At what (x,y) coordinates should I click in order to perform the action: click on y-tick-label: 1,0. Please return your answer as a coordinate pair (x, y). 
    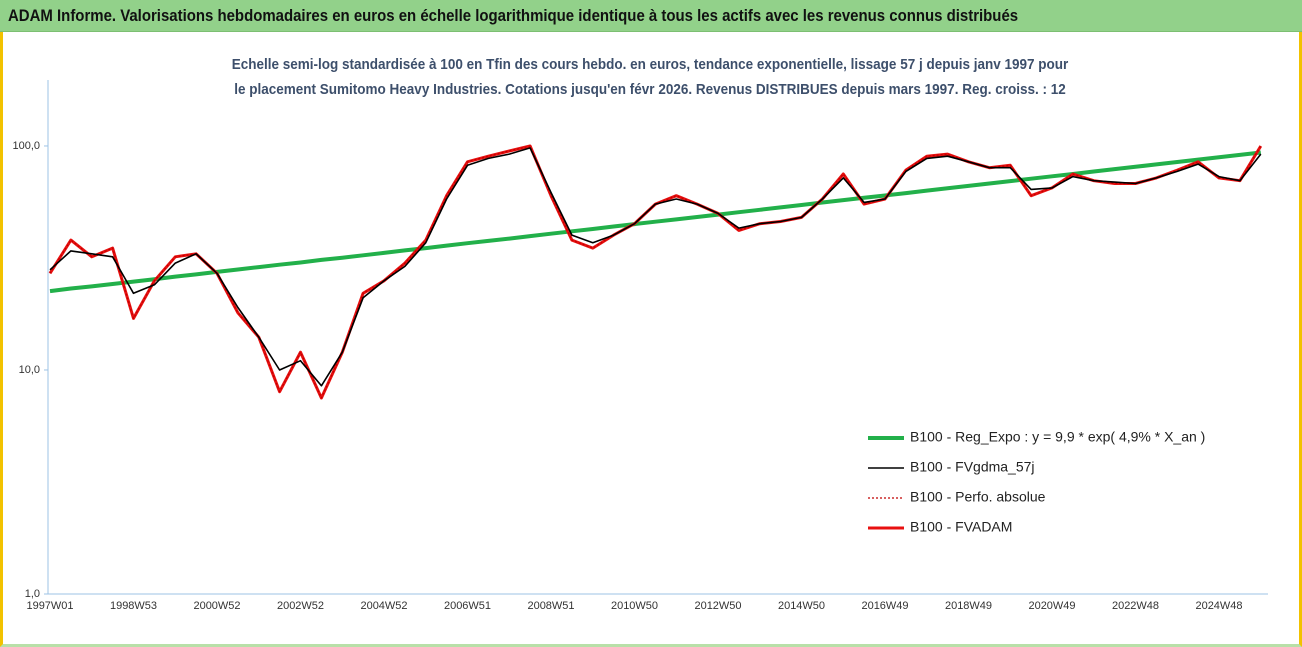
    Looking at the image, I should click on (32, 594).